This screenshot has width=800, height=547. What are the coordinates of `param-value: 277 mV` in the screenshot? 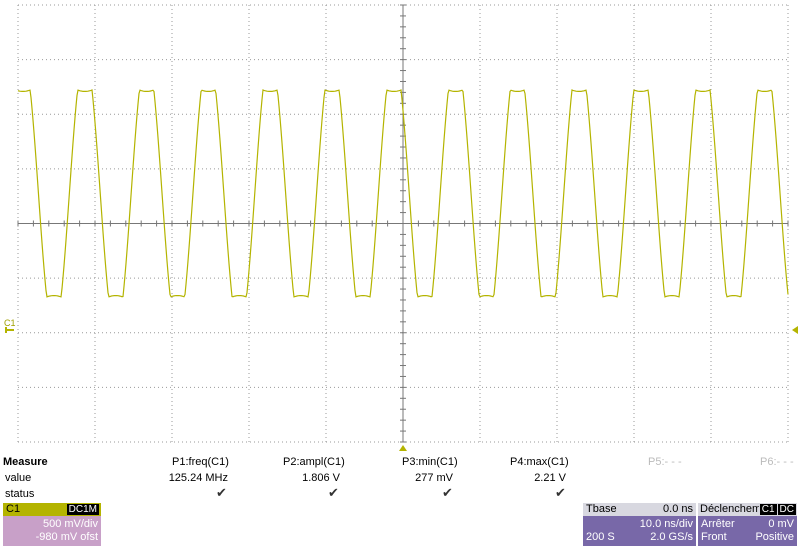 It's located at (434, 478).